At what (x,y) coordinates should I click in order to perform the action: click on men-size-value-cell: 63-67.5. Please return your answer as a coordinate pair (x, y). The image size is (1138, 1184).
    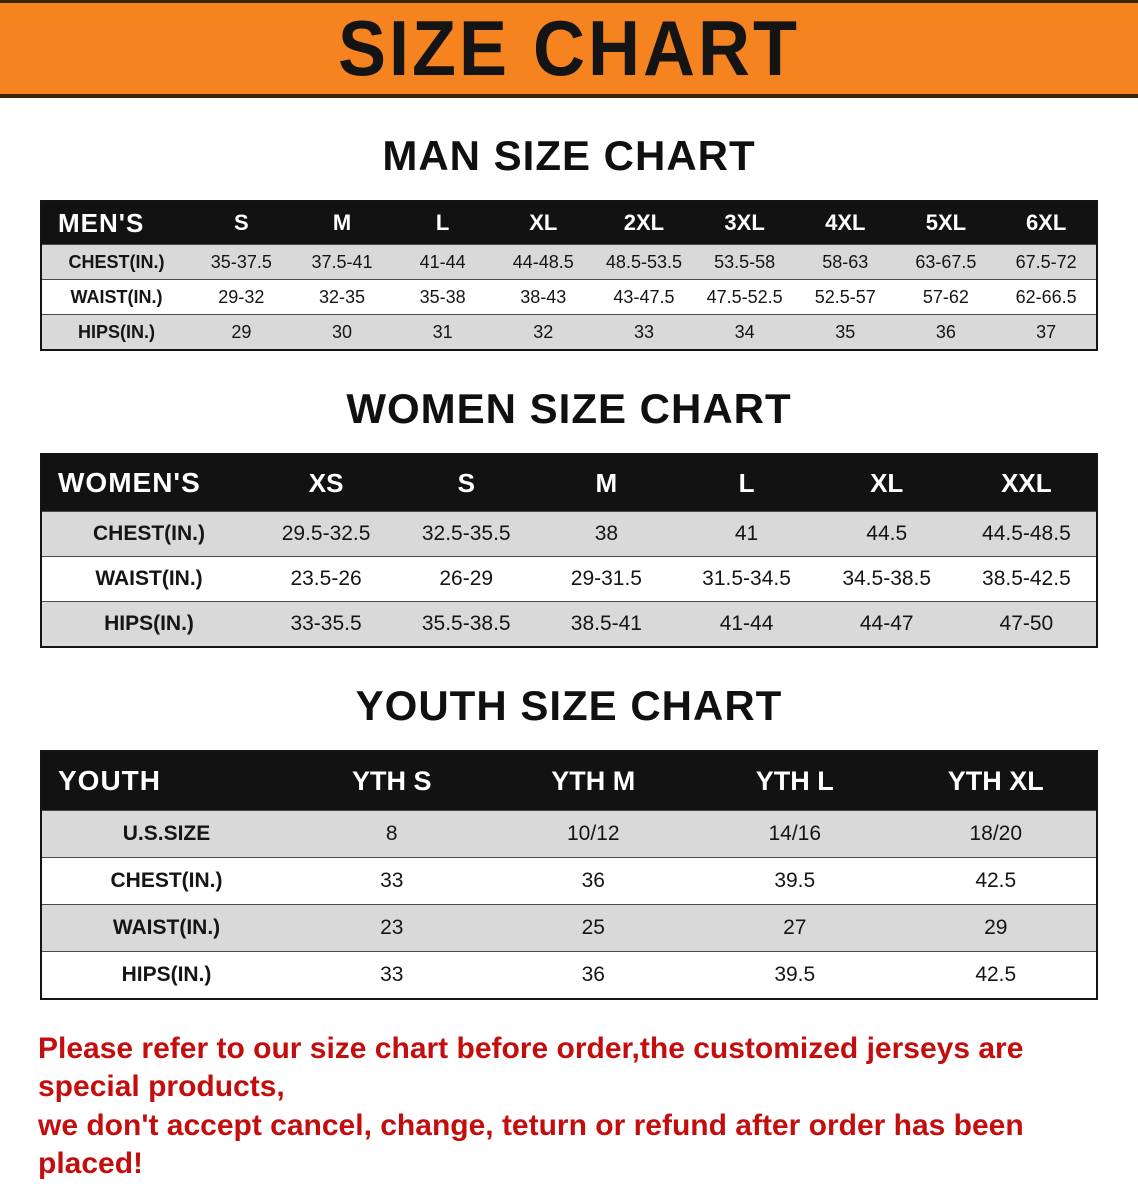
    Looking at the image, I should click on (946, 261).